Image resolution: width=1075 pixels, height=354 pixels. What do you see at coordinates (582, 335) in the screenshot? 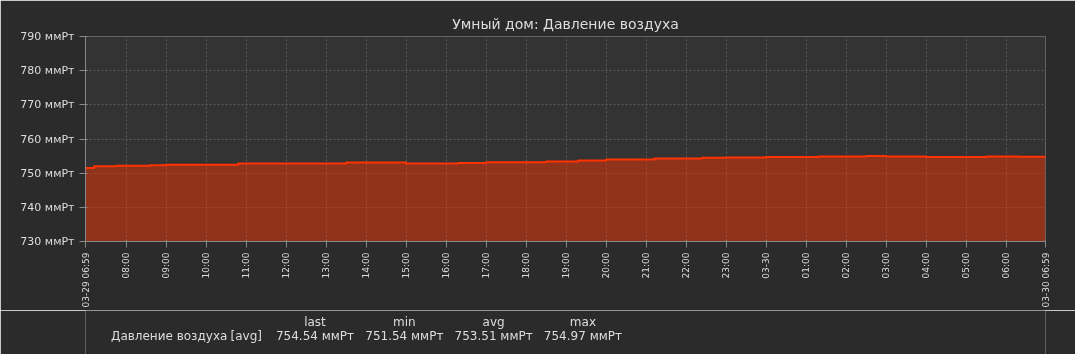
I see `text: 754.97 ммРт` at bounding box center [582, 335].